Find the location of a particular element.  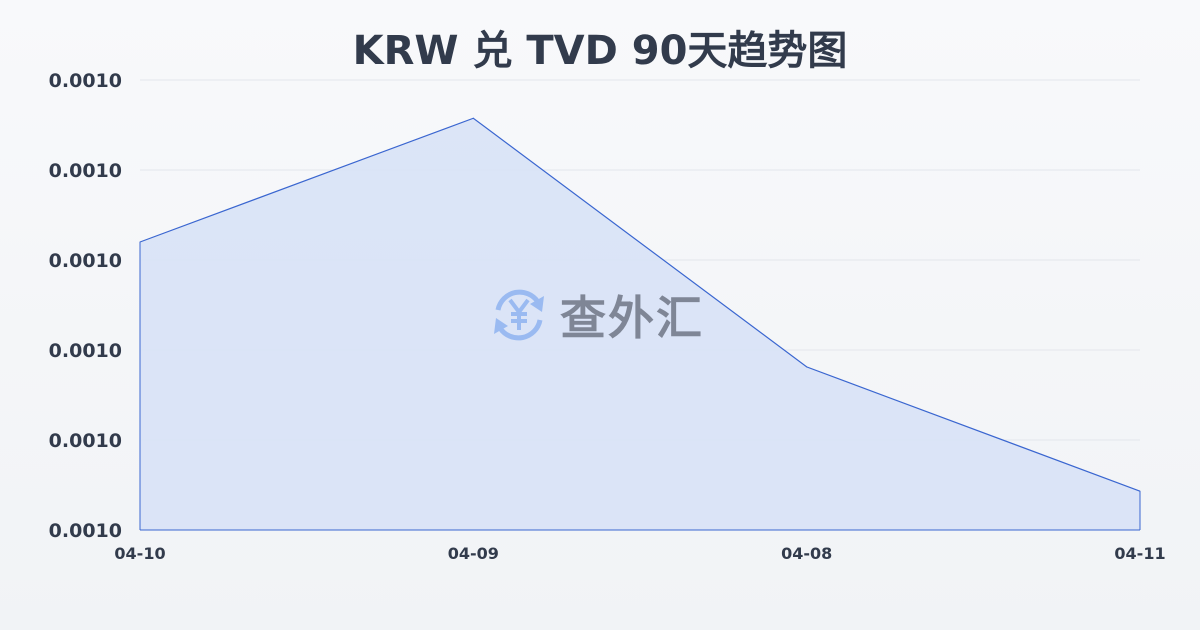

chart-title: KRW 兑 TVD 90天趋势图 is located at coordinates (600, 51).